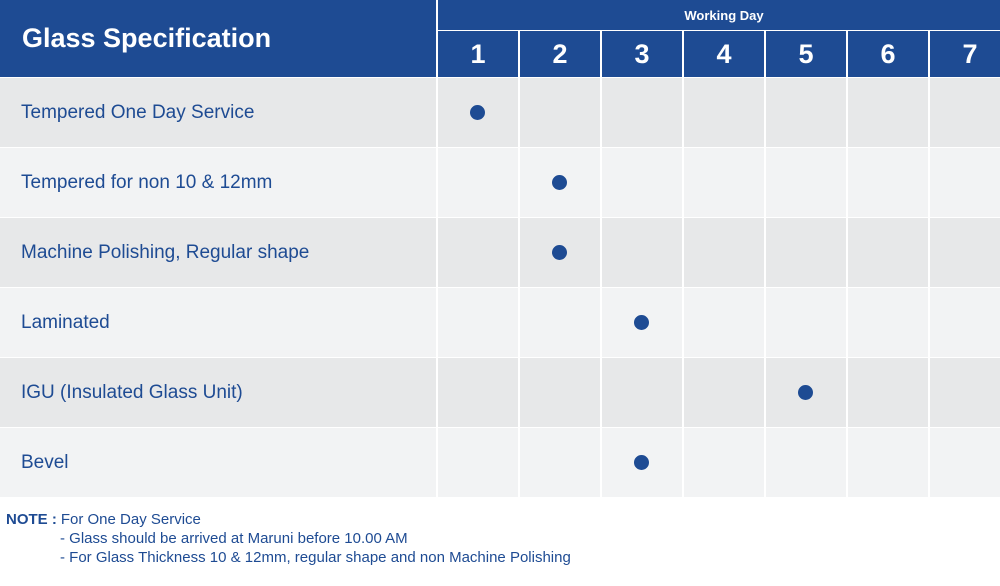 This screenshot has width=1000, height=586. What do you see at coordinates (218, 38) in the screenshot?
I see `table-title: Glass Specification` at bounding box center [218, 38].